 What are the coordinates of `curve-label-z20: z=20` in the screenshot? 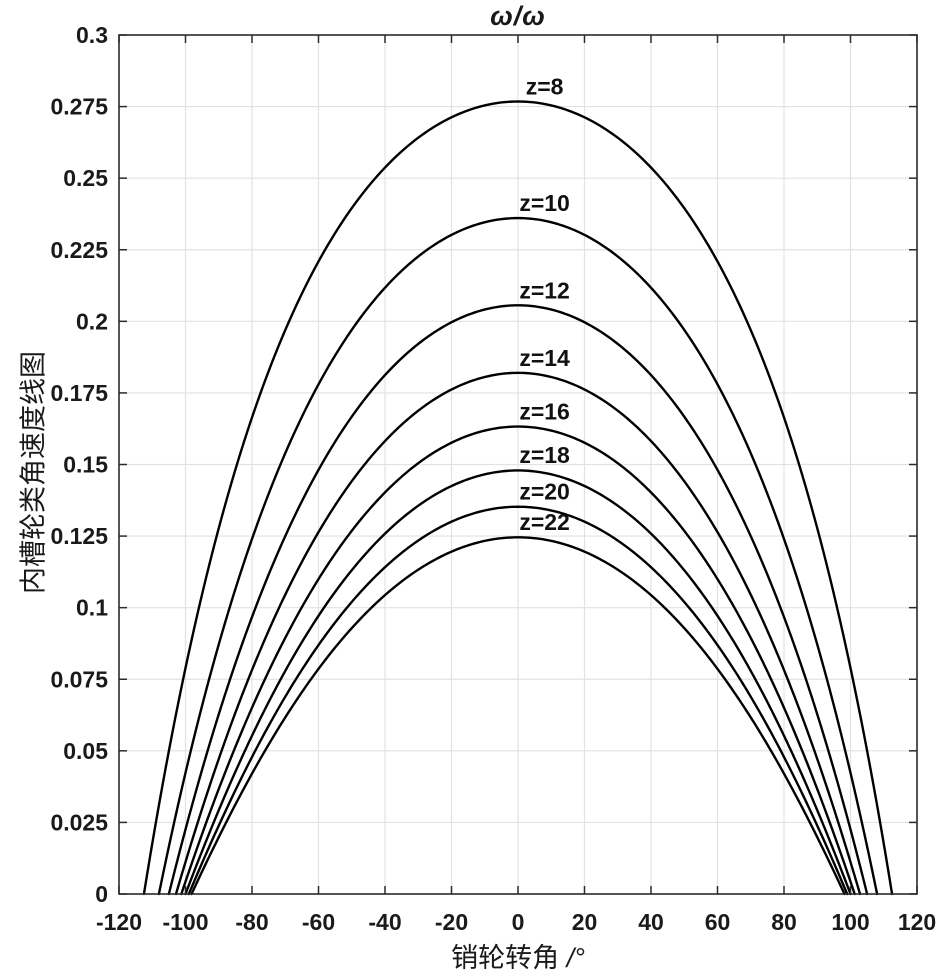 It's located at (544, 492).